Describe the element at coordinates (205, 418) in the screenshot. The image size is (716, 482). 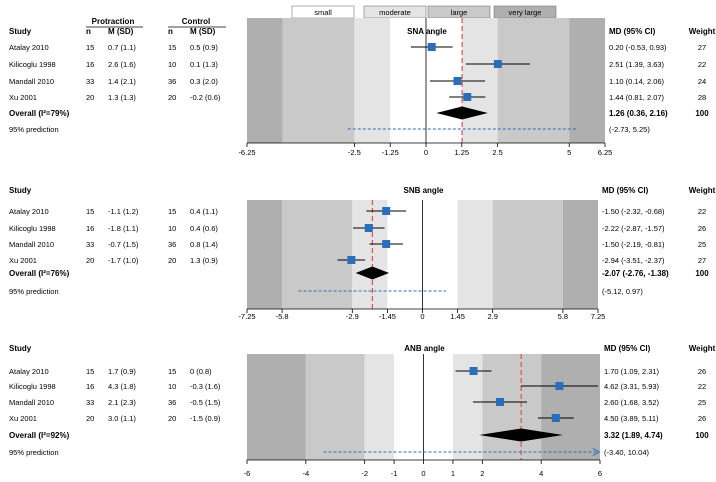
I see `study-m2: -1.5 (0.9)` at that location.